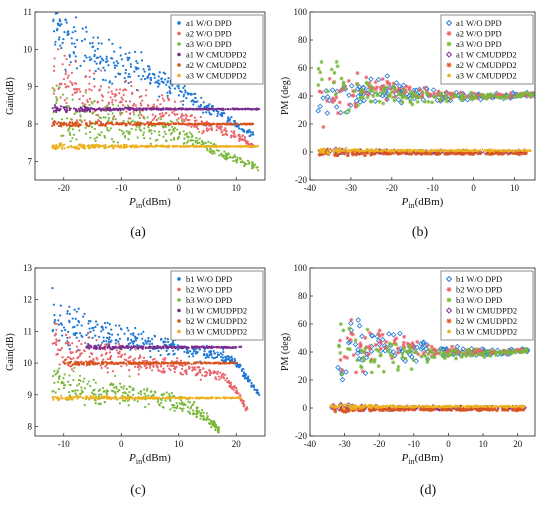 The height and width of the screenshot is (514, 550). I want to click on x-tick-label: 20, so click(237, 444).